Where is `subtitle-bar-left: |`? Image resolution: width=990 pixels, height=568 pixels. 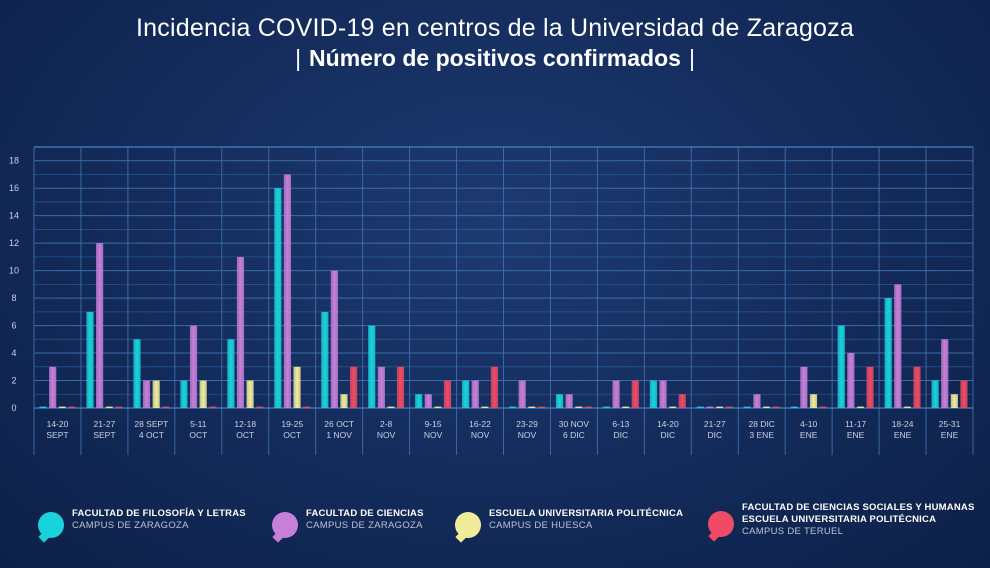
subtitle-bar-left: | is located at coordinates (298, 58).